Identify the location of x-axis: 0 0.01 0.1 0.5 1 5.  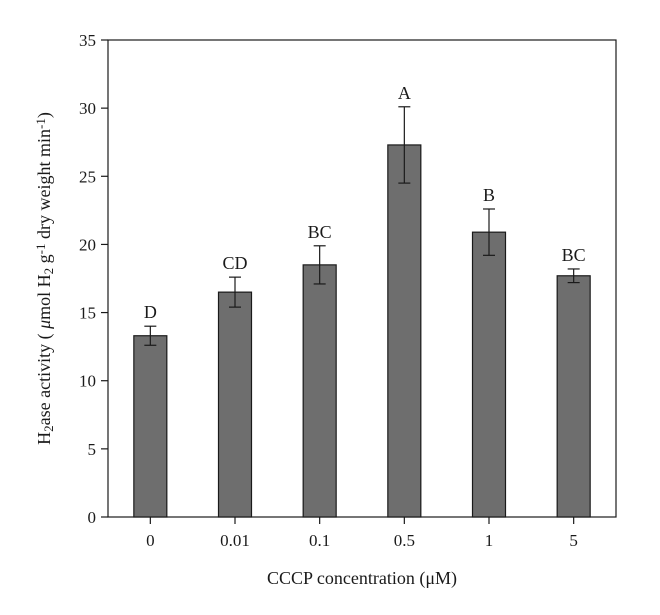
(362, 533).